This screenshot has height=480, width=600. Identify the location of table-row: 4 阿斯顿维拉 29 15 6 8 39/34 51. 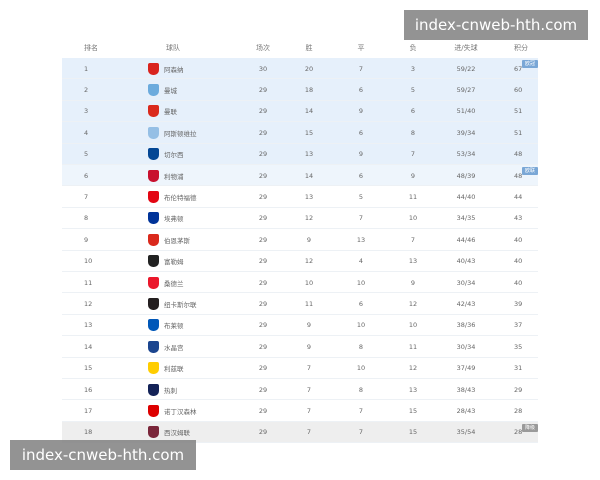
(300, 133).